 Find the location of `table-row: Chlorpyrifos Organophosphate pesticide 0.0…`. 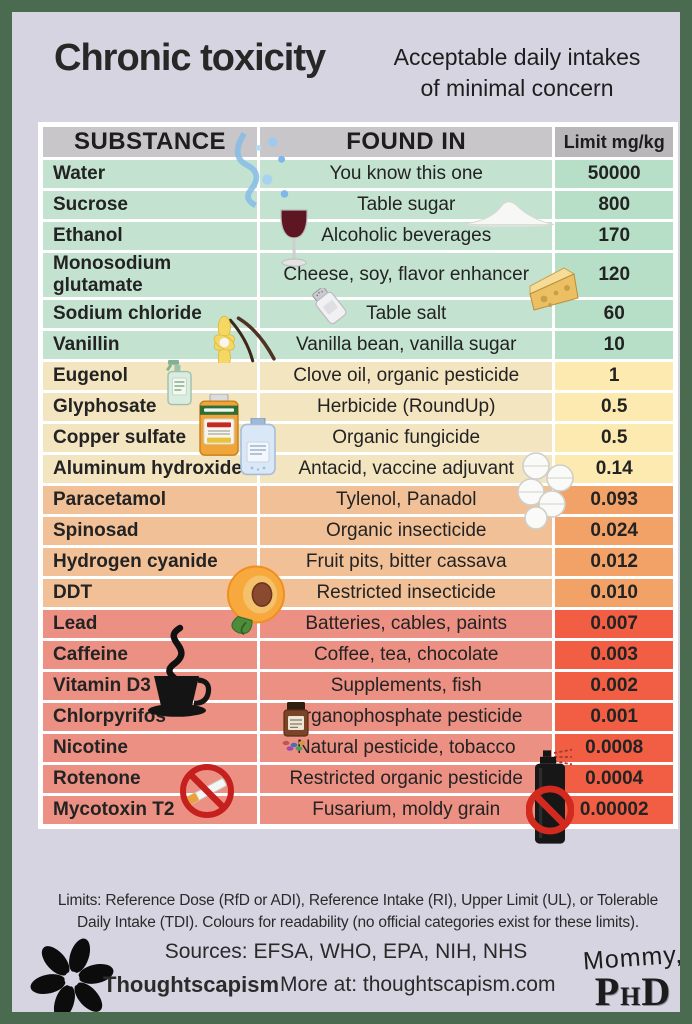

table-row: Chlorpyrifos Organophosphate pesticide 0.0… is located at coordinates (358, 717).